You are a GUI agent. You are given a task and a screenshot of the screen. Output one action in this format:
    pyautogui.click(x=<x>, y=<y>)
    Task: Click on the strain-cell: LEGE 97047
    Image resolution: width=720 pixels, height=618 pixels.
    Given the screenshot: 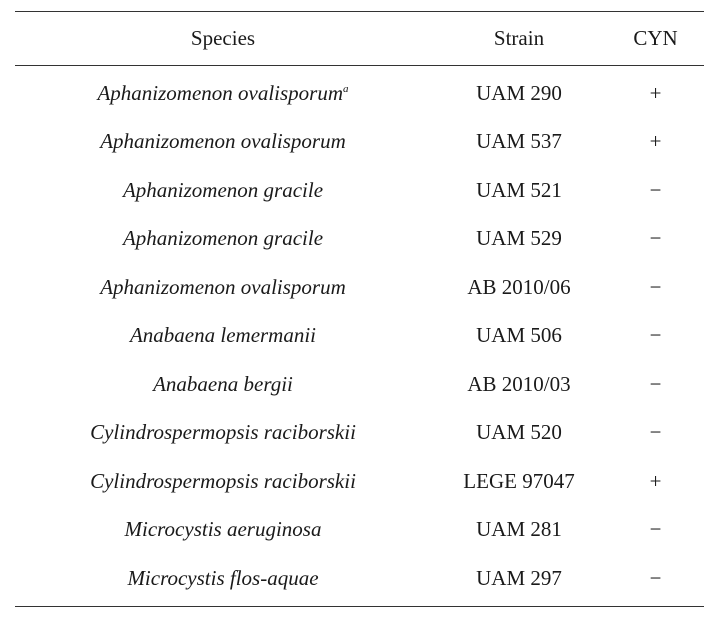 What is the action you would take?
    pyautogui.click(x=519, y=480)
    